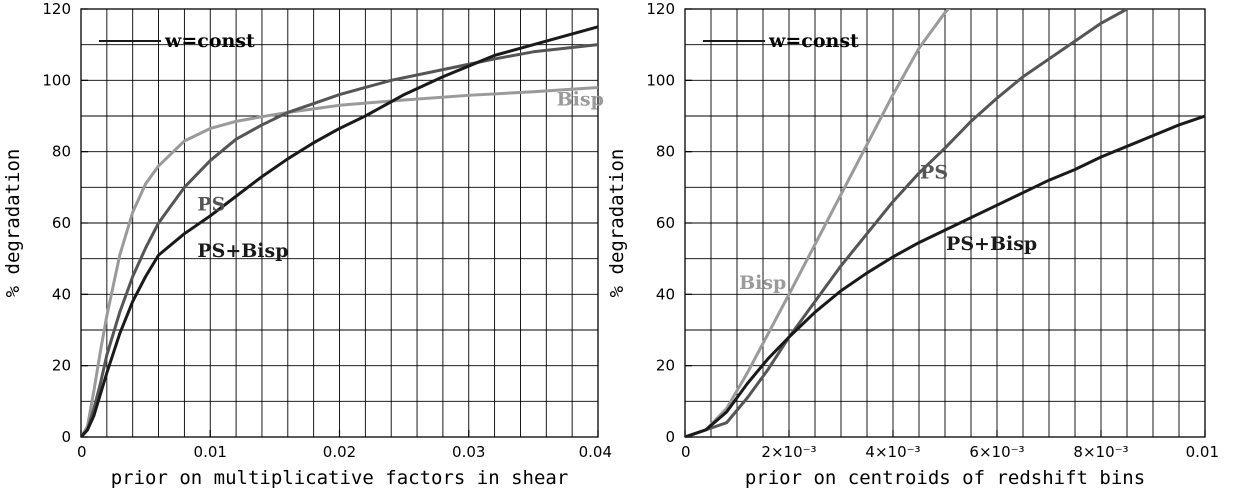 The height and width of the screenshot is (493, 1233). What do you see at coordinates (595, 452) in the screenshot?
I see `x-tick-label: 0.04` at bounding box center [595, 452].